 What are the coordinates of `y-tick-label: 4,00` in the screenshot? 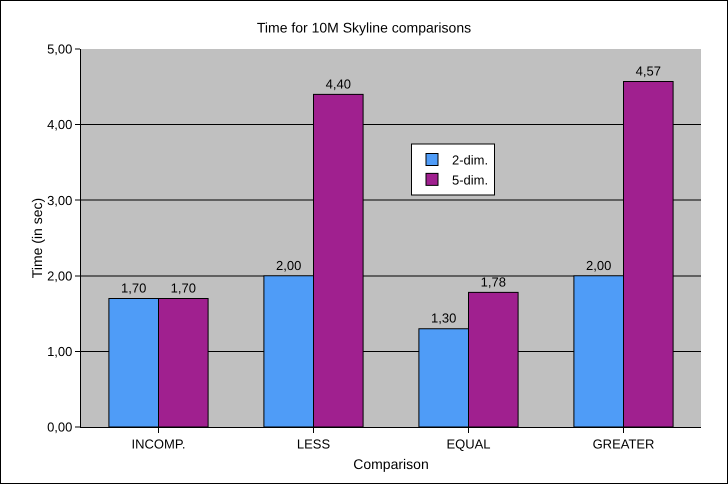 It's located at (59, 124).